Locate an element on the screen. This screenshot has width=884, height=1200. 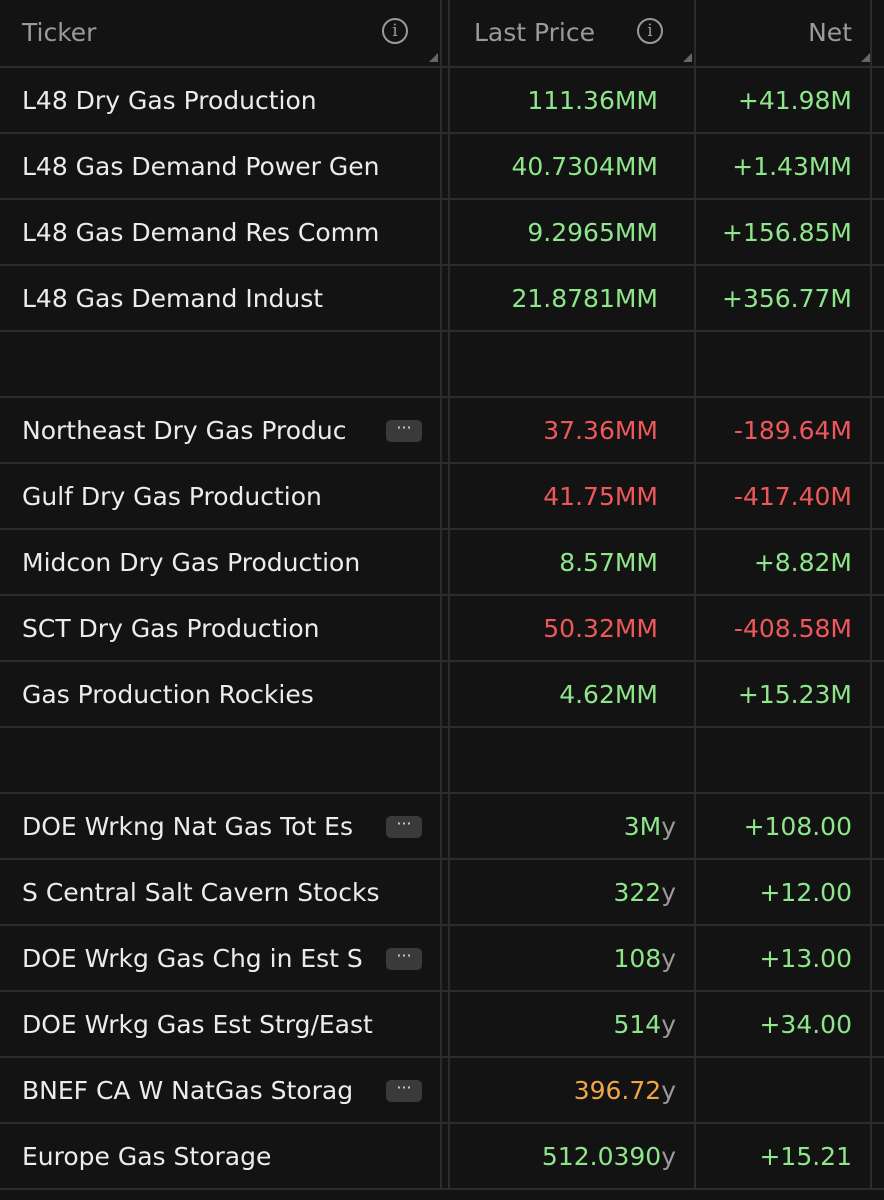
ticker-name: L48 Gas Demand Indust is located at coordinates (173, 298).